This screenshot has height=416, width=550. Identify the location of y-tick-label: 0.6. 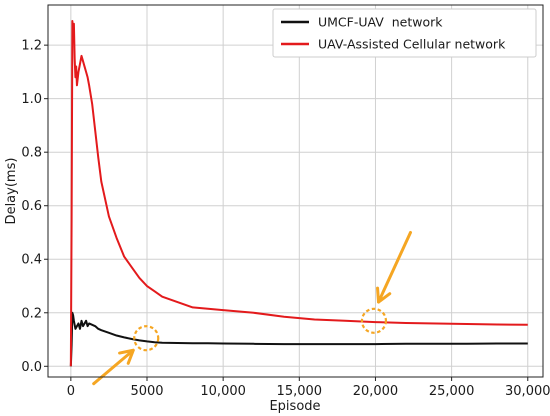
(31, 206).